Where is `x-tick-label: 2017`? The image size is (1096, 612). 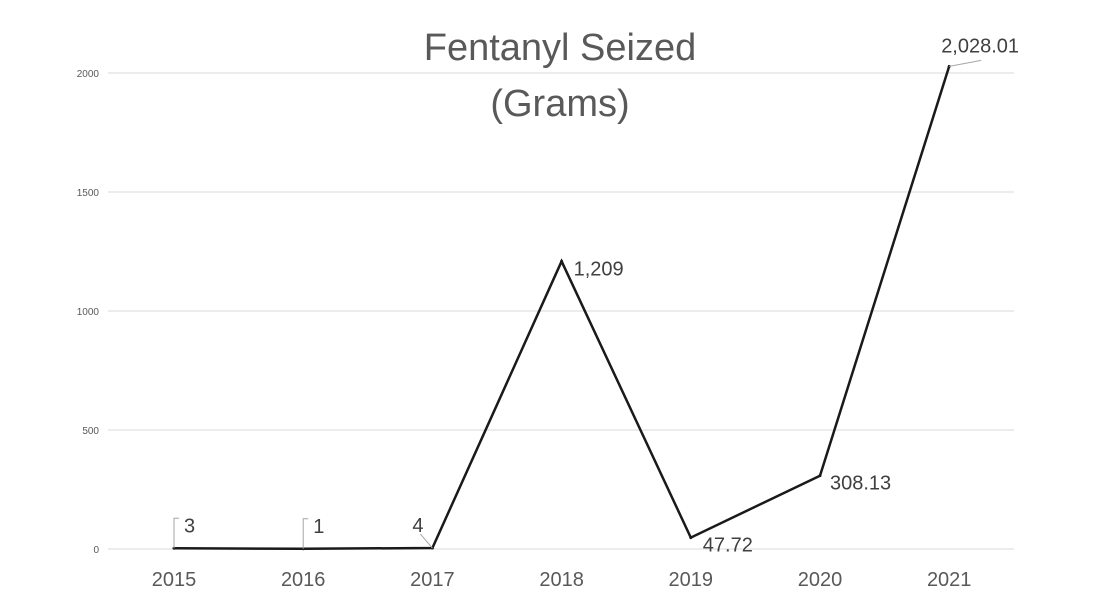
x-tick-label: 2017 is located at coordinates (432, 580).